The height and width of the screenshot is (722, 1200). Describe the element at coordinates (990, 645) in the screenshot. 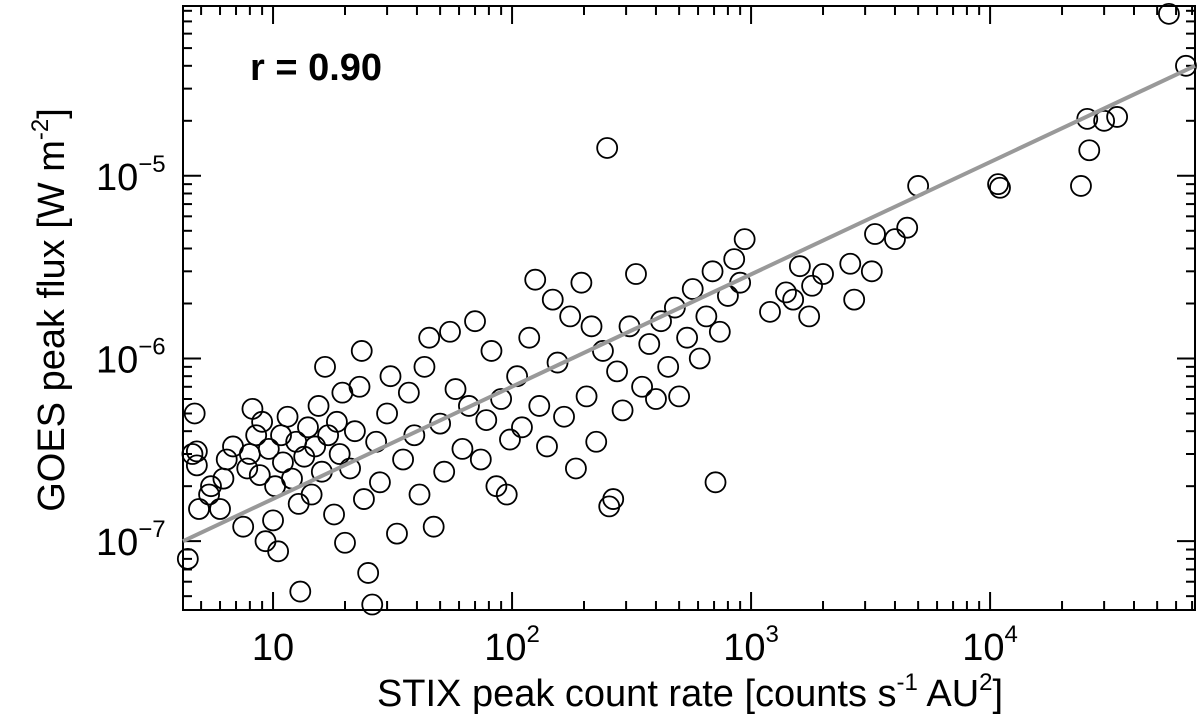

I see `x-tick-label: 10⁴` at that location.